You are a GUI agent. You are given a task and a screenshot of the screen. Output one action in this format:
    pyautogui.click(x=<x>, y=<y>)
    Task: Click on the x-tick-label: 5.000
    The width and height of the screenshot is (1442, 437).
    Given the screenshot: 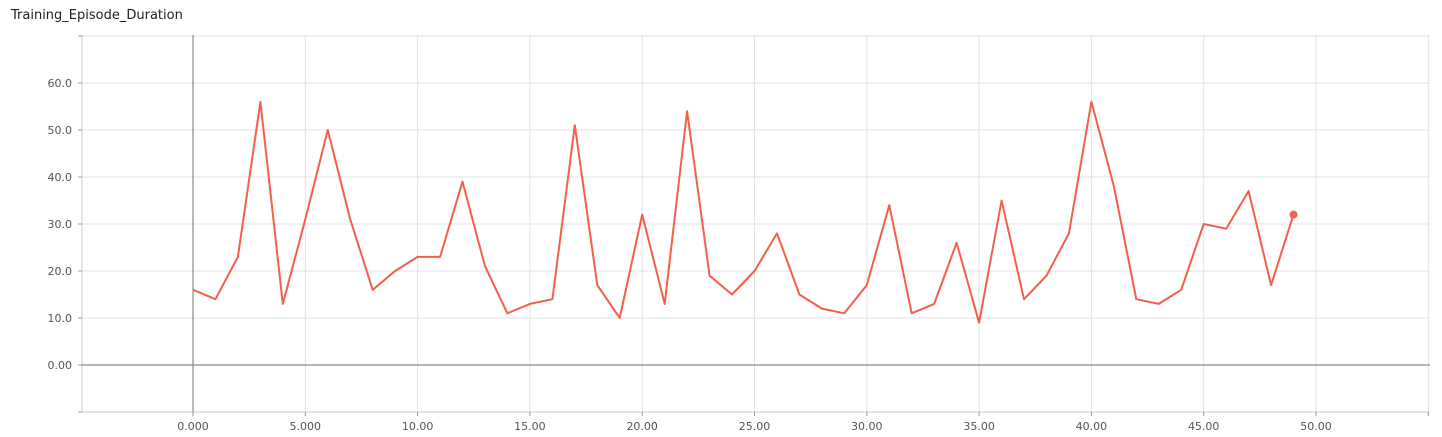 What is the action you would take?
    pyautogui.click(x=306, y=426)
    